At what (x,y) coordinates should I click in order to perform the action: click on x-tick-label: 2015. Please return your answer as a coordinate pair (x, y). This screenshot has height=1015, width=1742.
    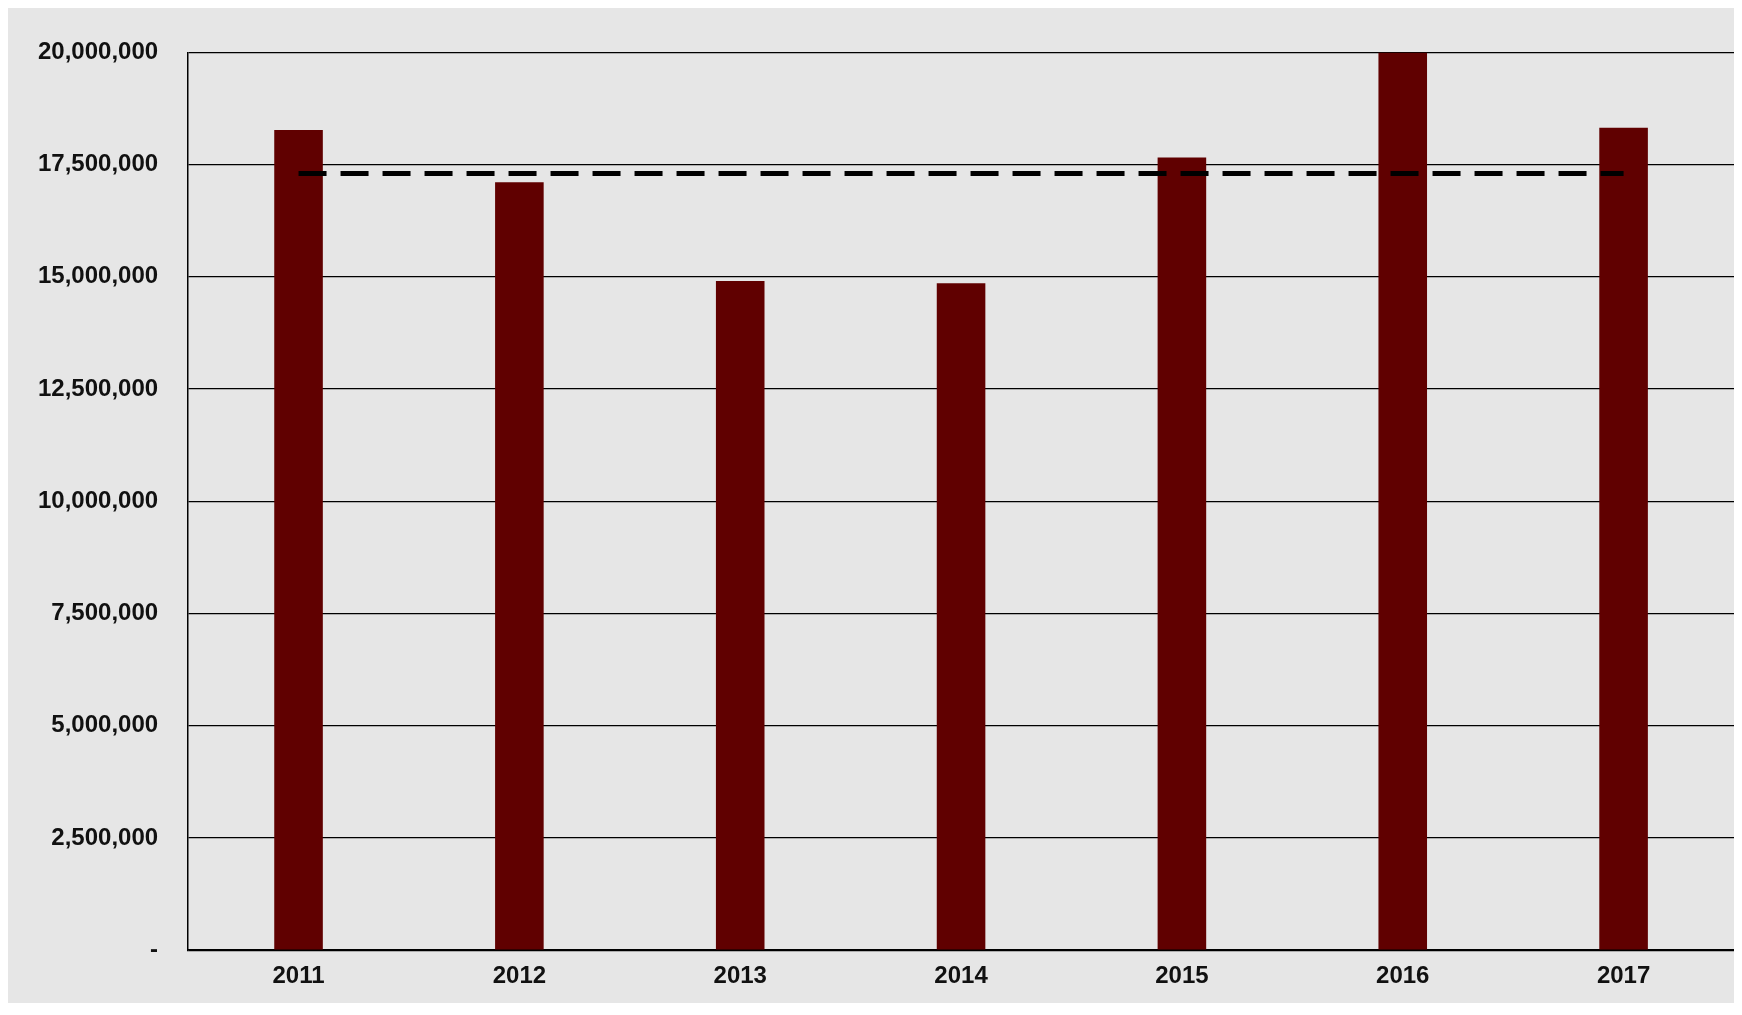
    Looking at the image, I should click on (1182, 975).